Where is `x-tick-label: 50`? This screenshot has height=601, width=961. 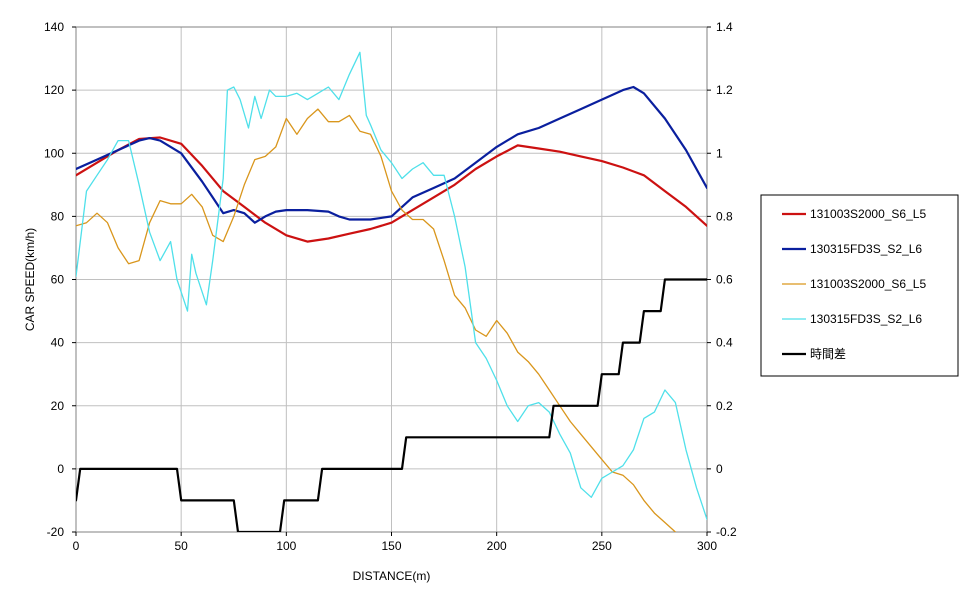
x-tick-label: 50 is located at coordinates (181, 546).